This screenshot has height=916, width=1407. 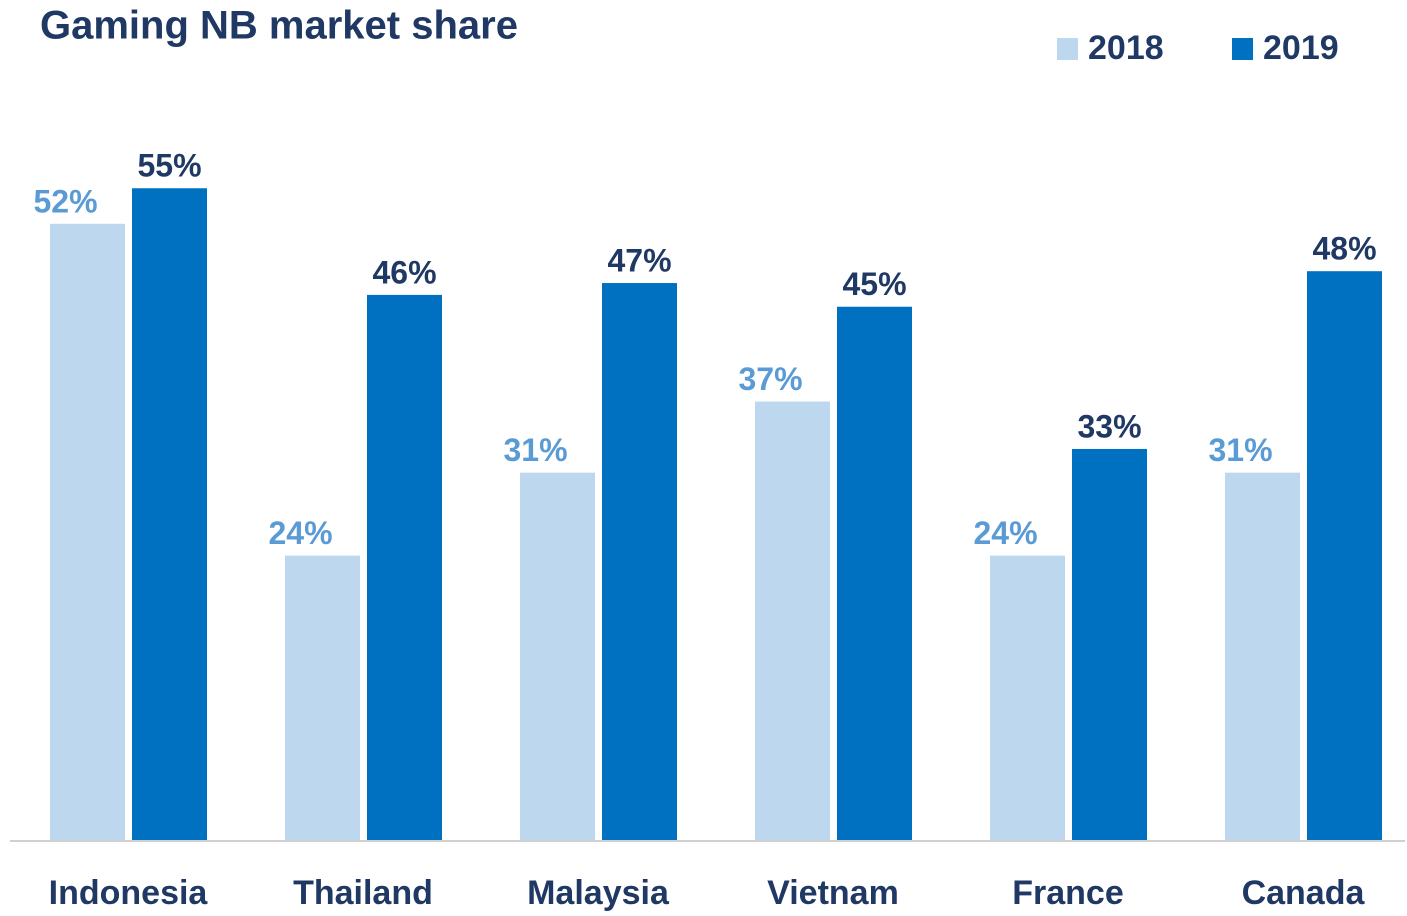 I want to click on value-label: 45%, so click(x=874, y=284).